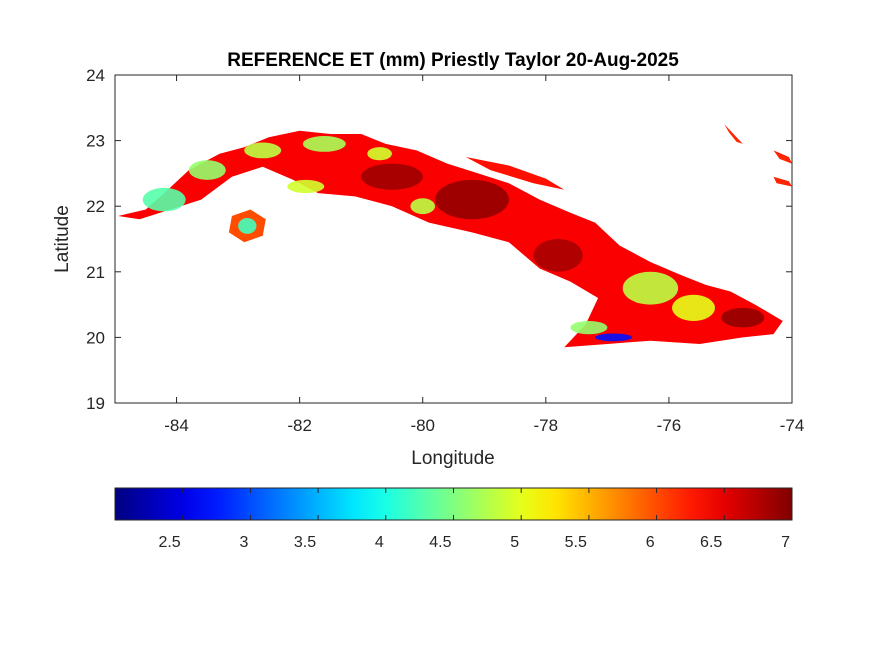 The height and width of the screenshot is (656, 875). I want to click on colorbar-tick-label: 5.5, so click(576, 542).